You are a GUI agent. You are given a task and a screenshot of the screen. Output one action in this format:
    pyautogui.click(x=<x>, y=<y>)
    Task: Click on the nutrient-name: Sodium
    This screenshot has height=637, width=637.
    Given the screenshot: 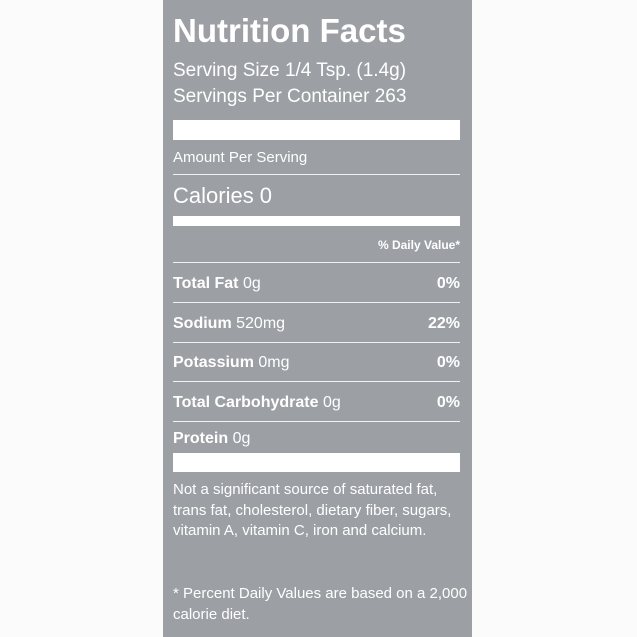 What is the action you would take?
    pyautogui.click(x=202, y=323)
    